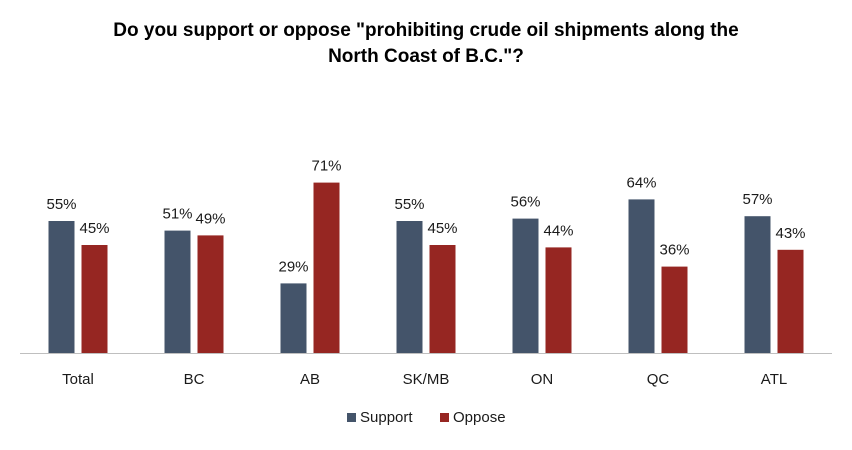  Describe the element at coordinates (194, 379) in the screenshot. I see `category-label-bc: BC` at that location.